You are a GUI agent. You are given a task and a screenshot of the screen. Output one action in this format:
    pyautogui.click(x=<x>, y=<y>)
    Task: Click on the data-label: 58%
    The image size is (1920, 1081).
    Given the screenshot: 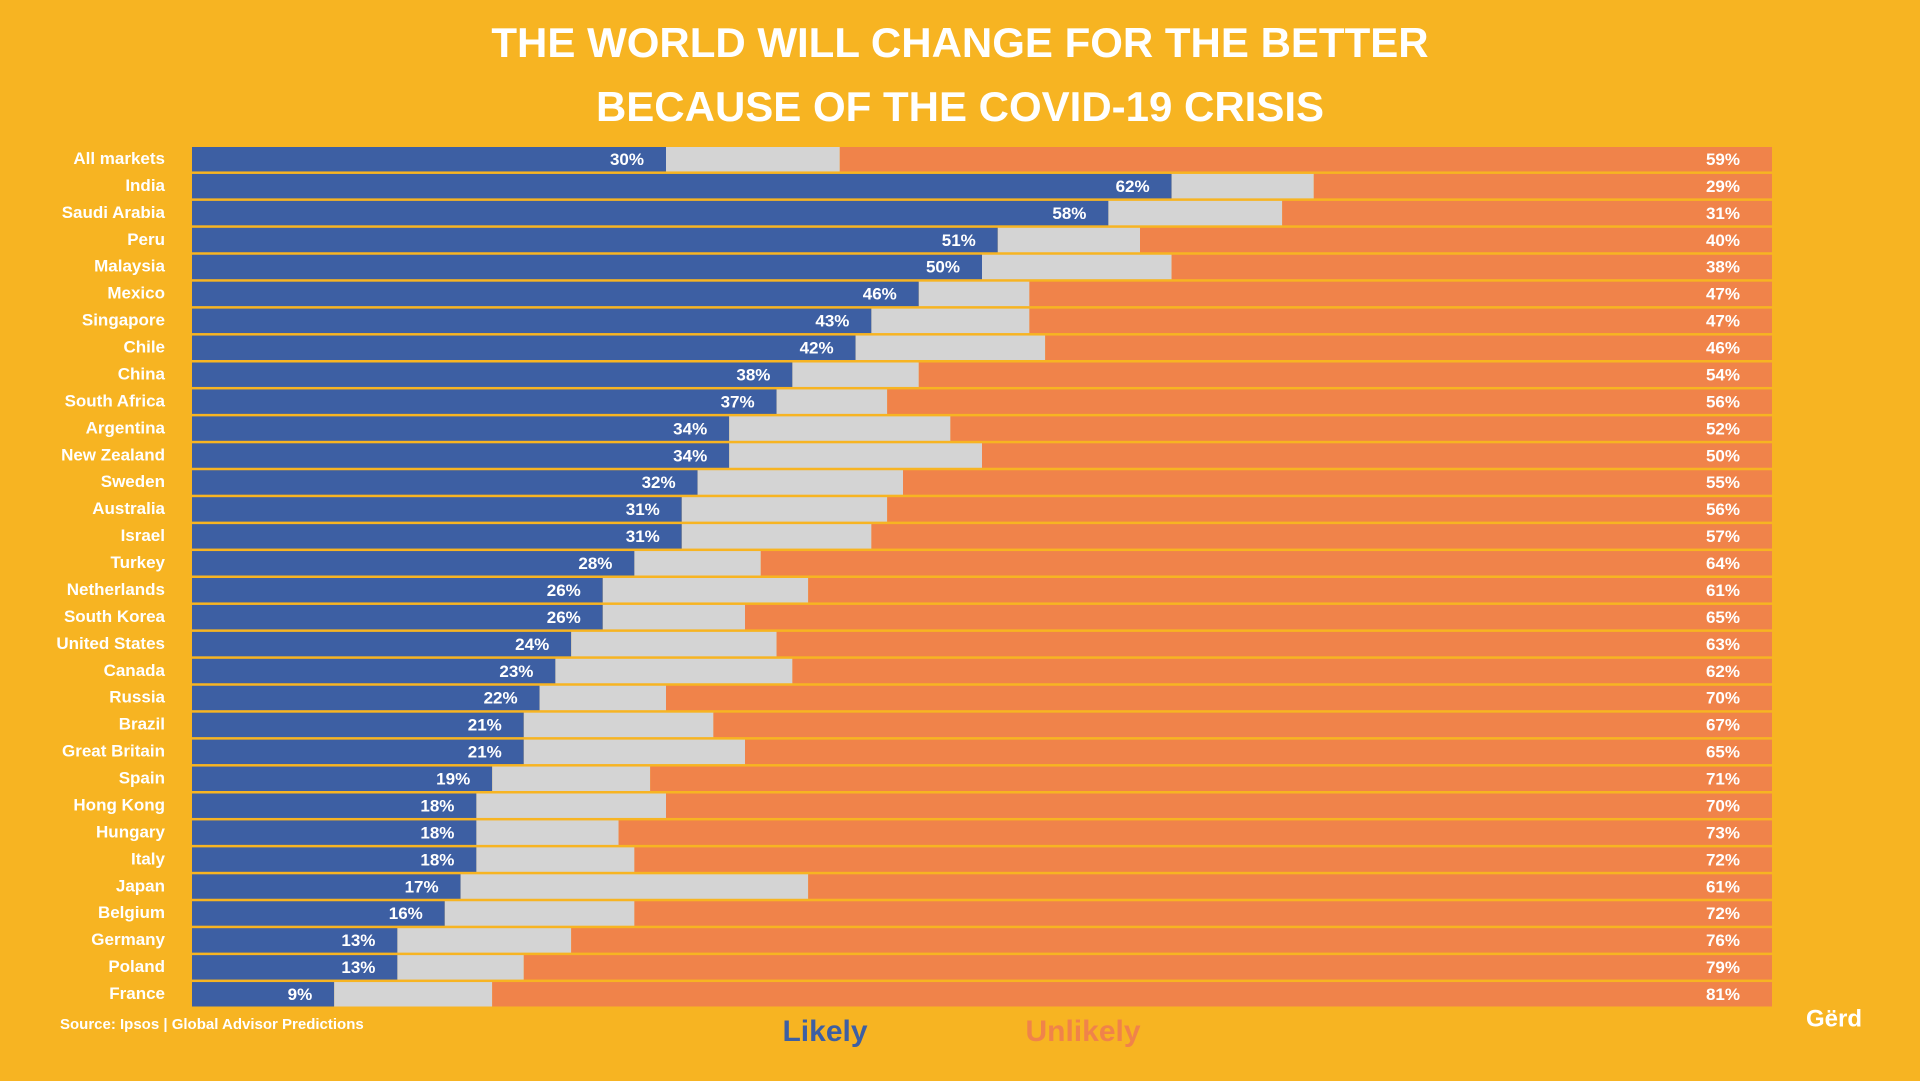 What is the action you would take?
    pyautogui.click(x=1069, y=213)
    